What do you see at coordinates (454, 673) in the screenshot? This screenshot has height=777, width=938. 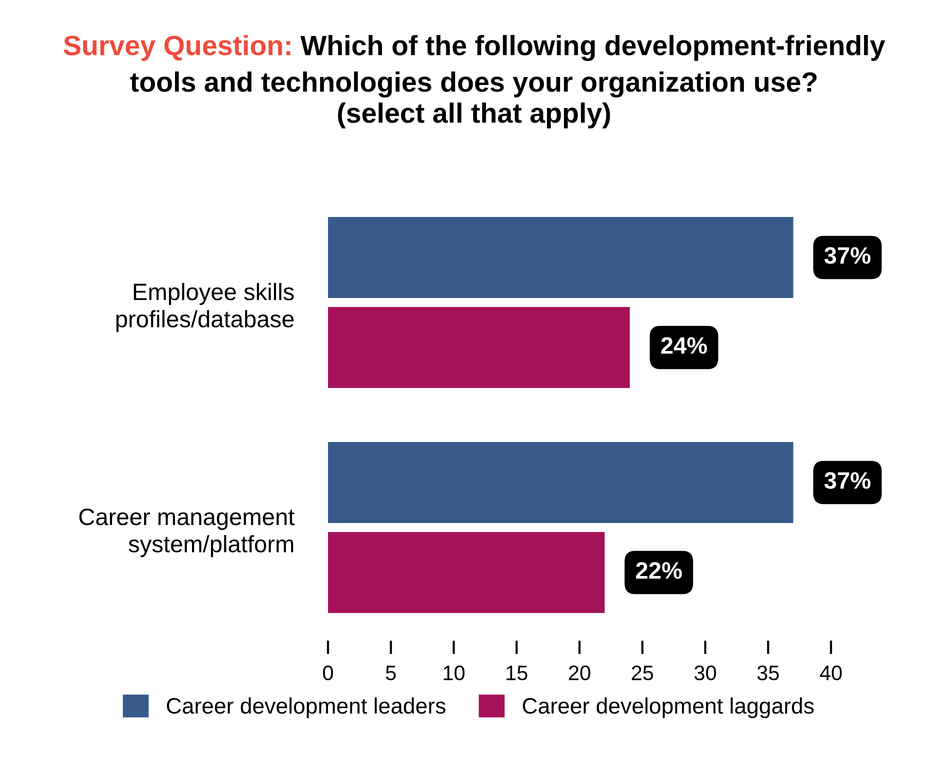 I see `x-tick-label: 10` at bounding box center [454, 673].